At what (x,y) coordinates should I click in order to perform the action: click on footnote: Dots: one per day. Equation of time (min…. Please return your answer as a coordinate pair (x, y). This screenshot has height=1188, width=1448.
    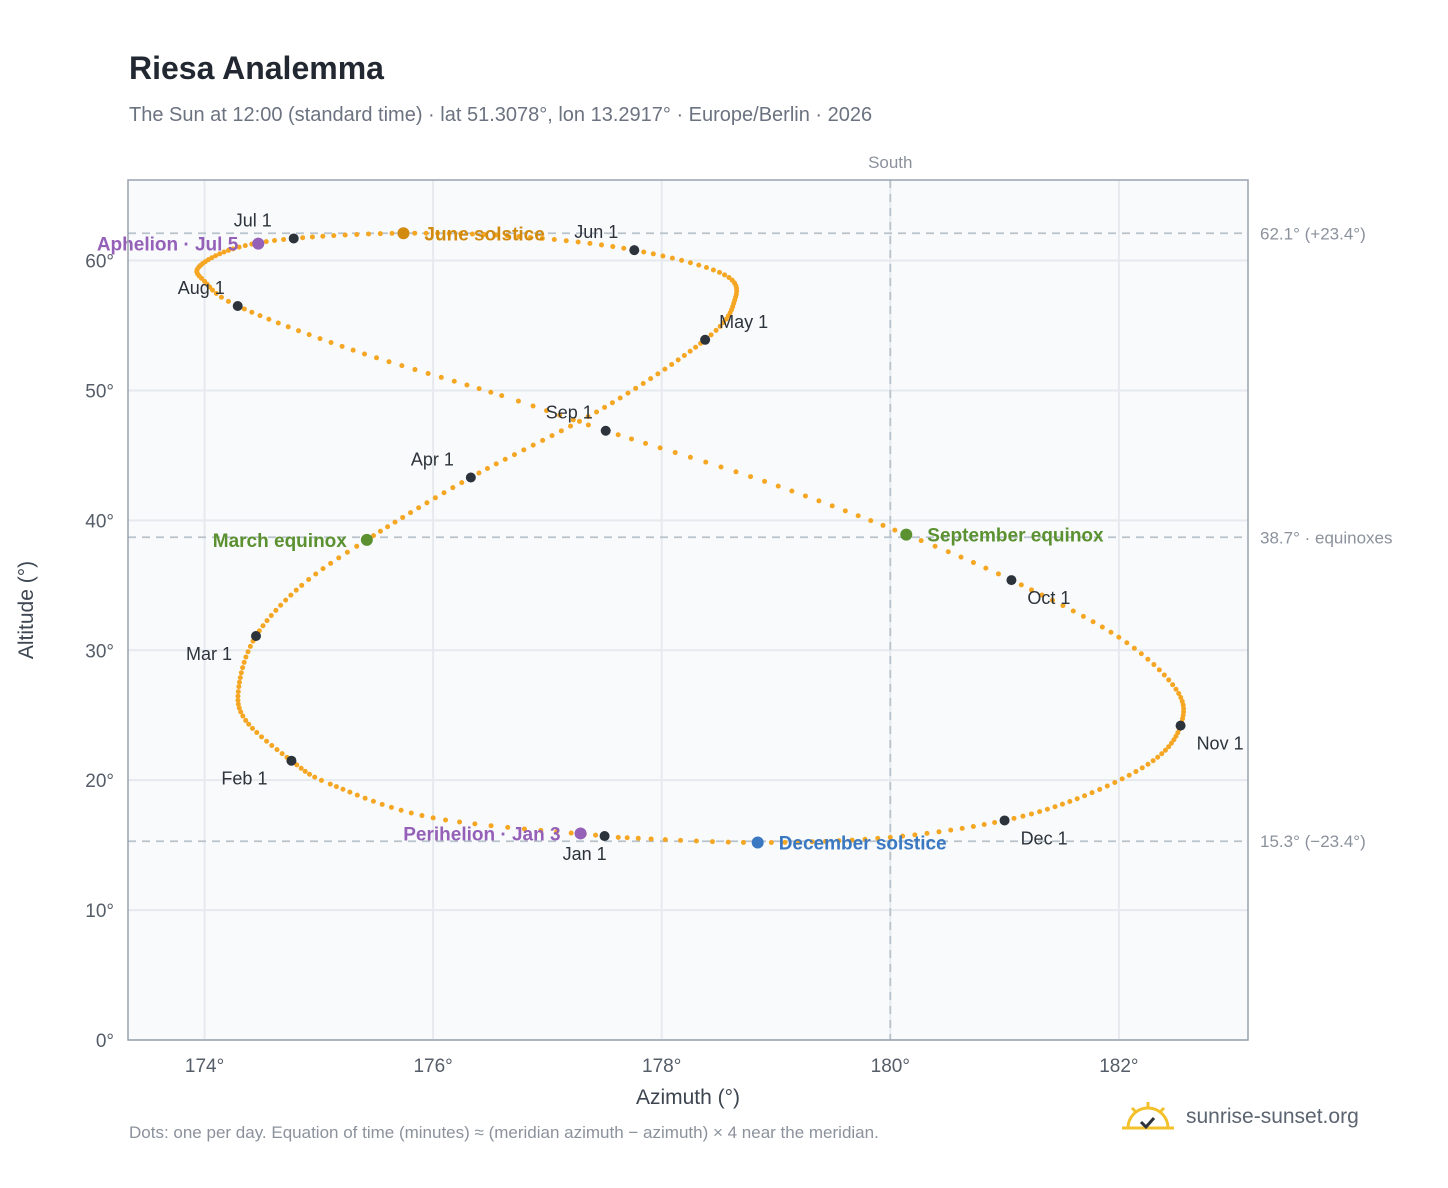
    Looking at the image, I should click on (504, 1132).